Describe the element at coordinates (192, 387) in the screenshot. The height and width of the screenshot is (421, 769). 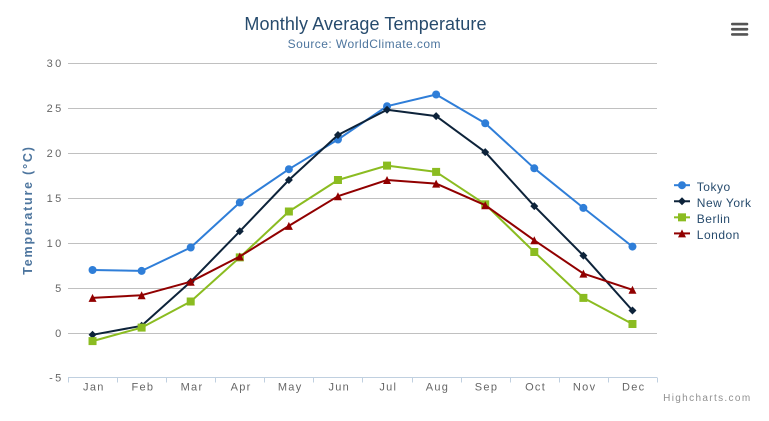
I see `svg-text: Mar` at that location.